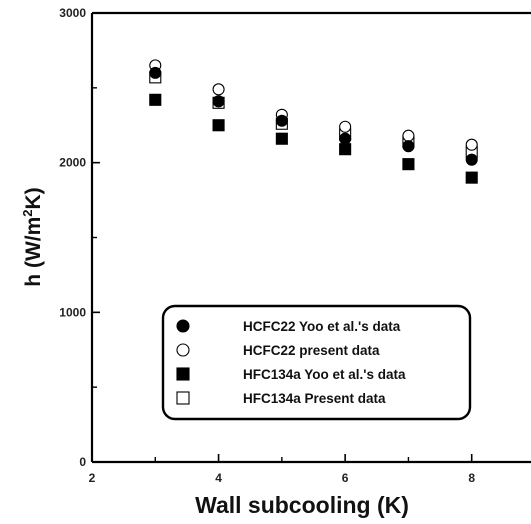 Image resolution: width=531 pixels, height=524 pixels. I want to click on y-axis-title: h (W/m2K), so click(32, 236).